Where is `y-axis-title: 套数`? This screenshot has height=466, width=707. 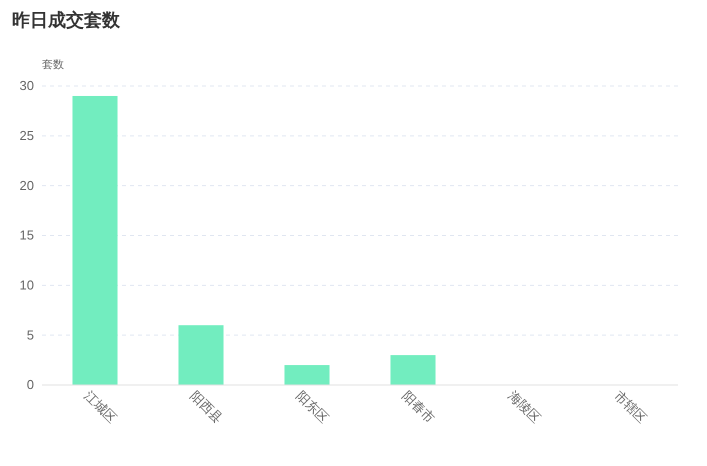
y-axis-title: 套数 is located at coordinates (53, 64).